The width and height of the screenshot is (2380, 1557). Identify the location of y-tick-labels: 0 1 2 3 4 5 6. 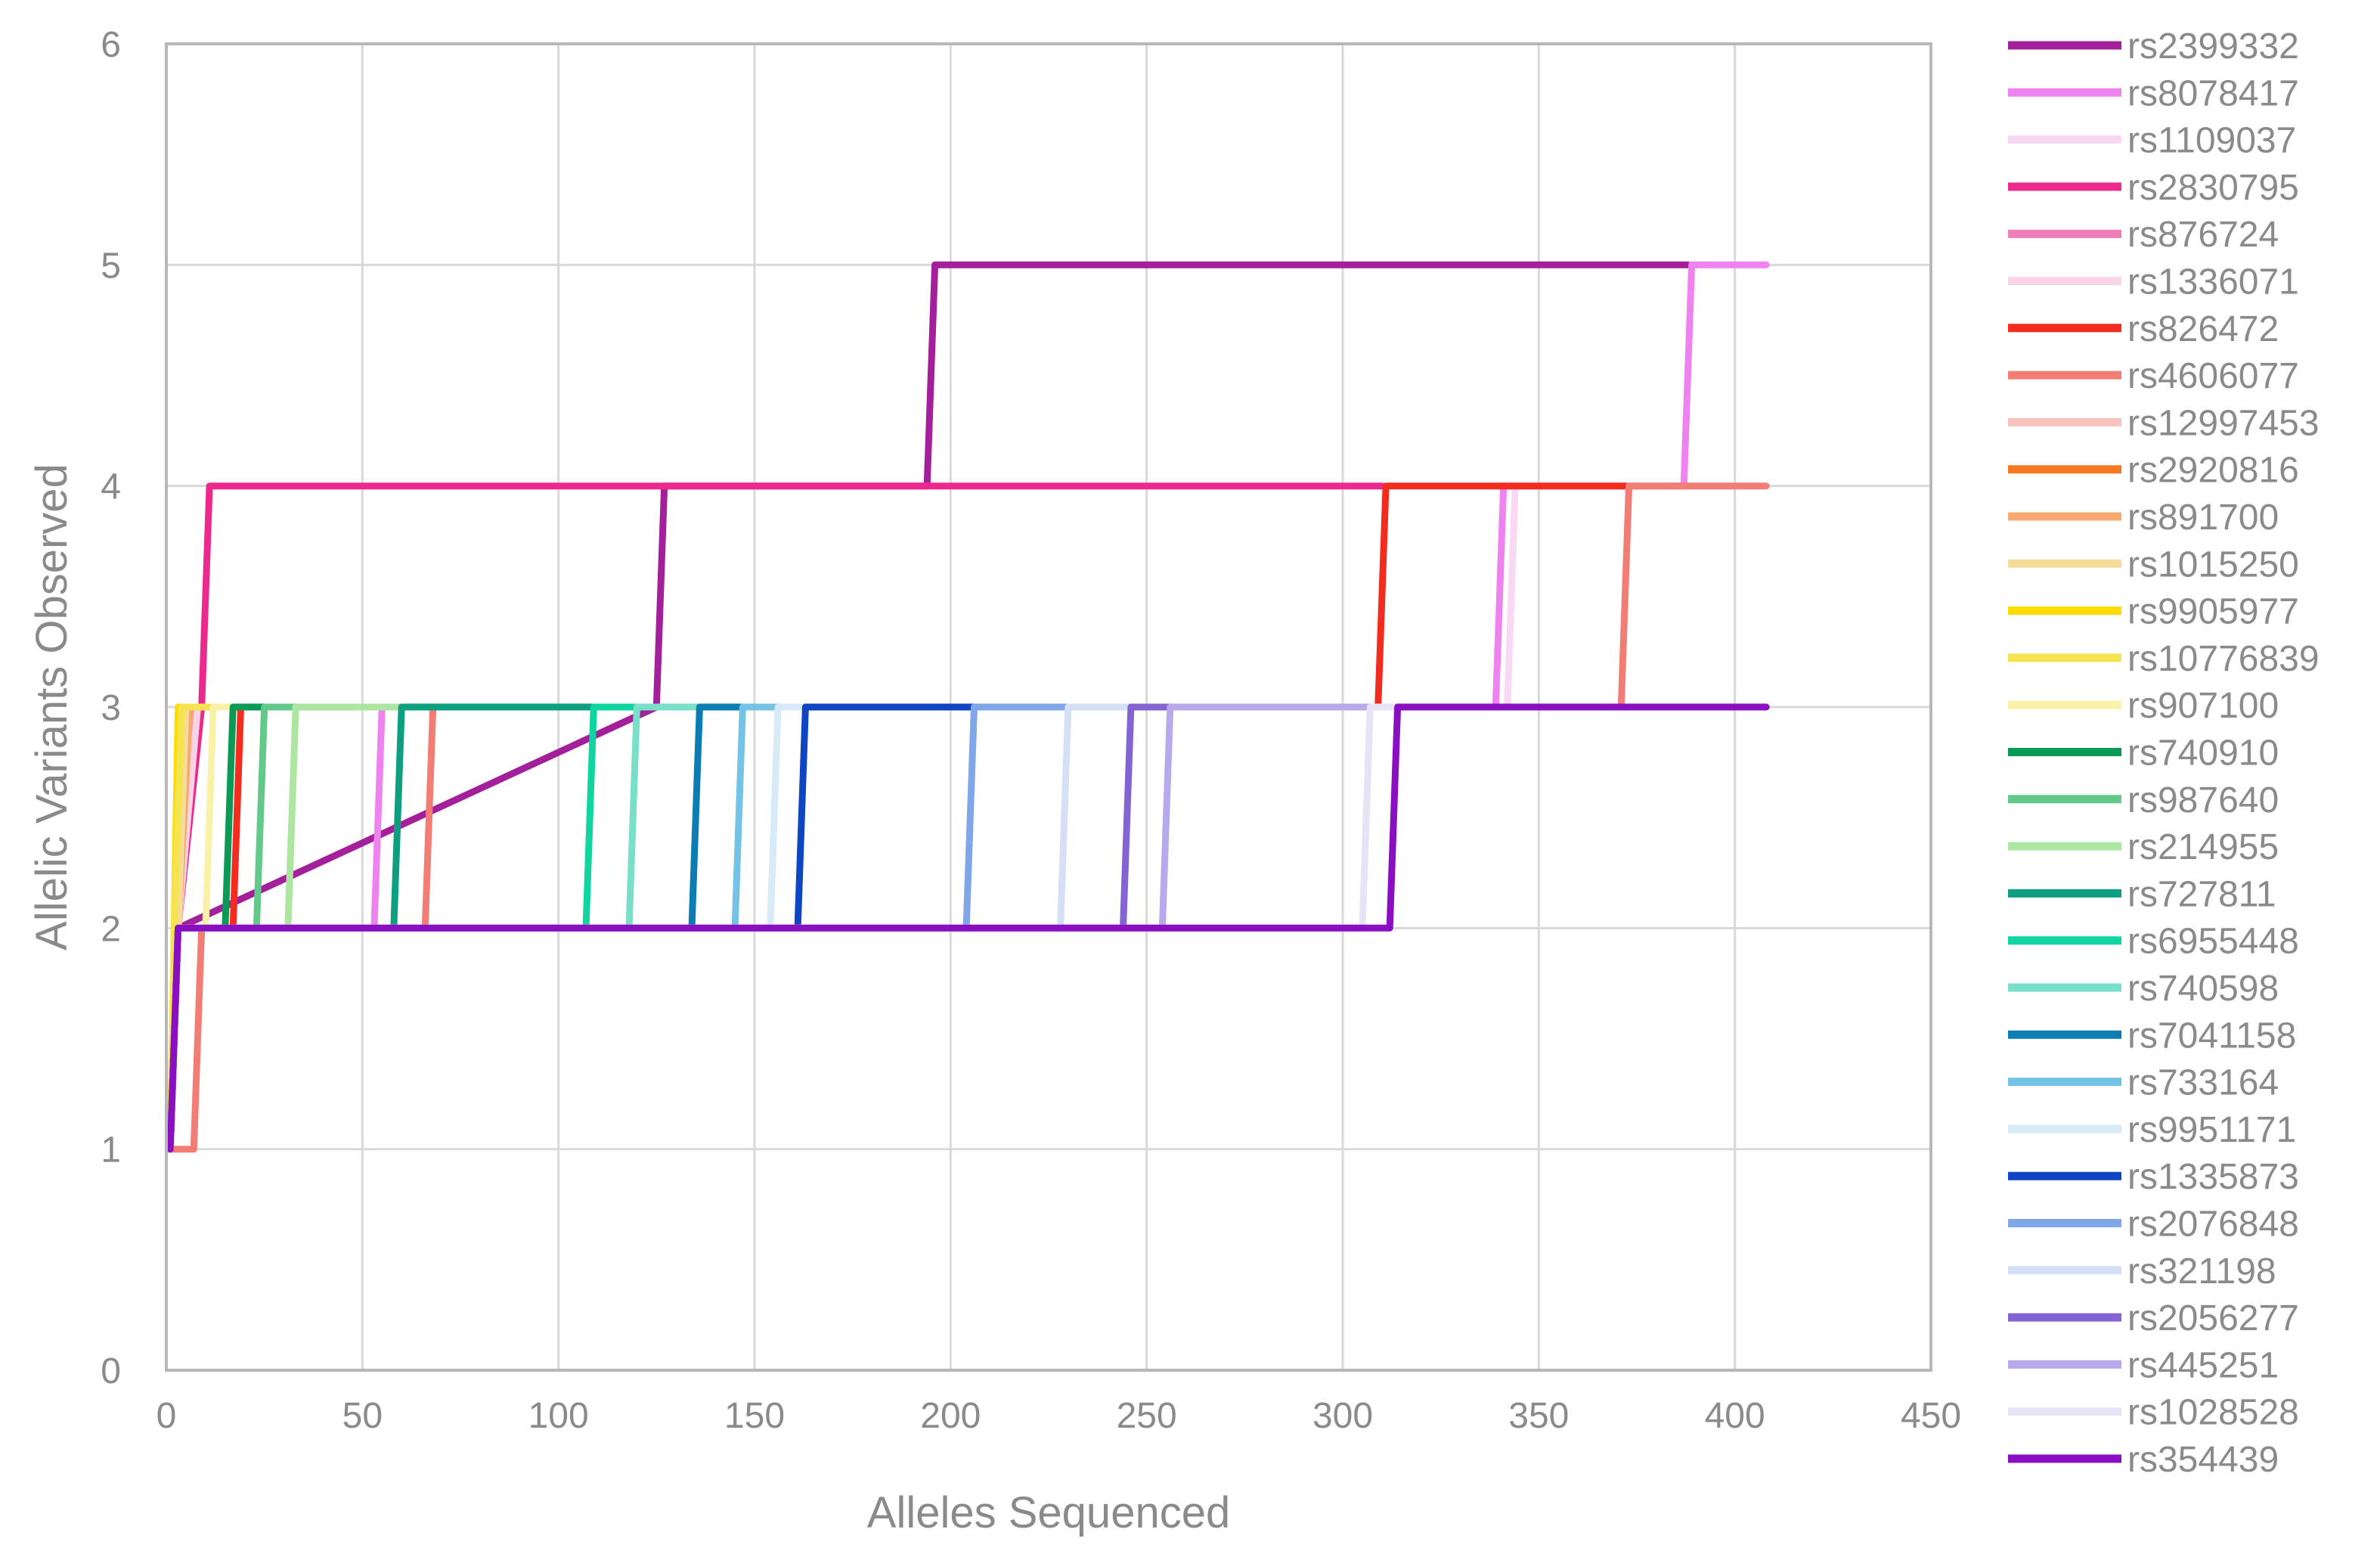
(111, 708).